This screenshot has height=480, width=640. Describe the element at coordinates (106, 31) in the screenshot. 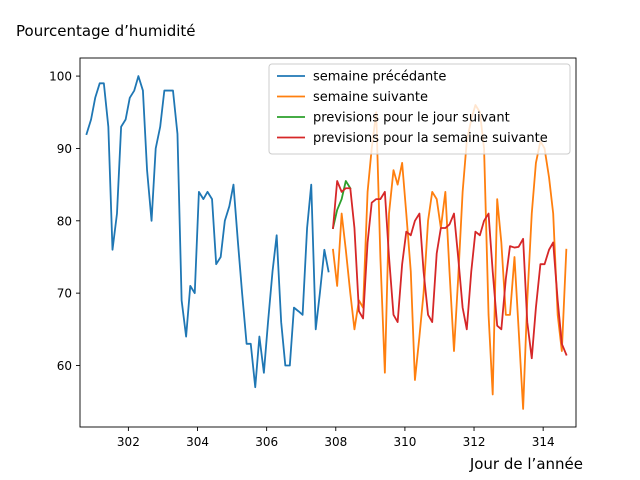

I see `chart-title: Pourcentage d’humidité` at that location.